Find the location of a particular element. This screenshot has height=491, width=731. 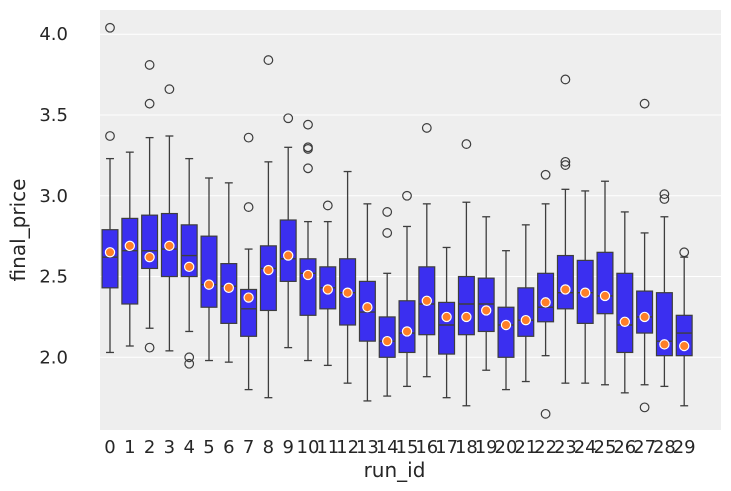

x-tick-label: 1 is located at coordinates (129, 447).